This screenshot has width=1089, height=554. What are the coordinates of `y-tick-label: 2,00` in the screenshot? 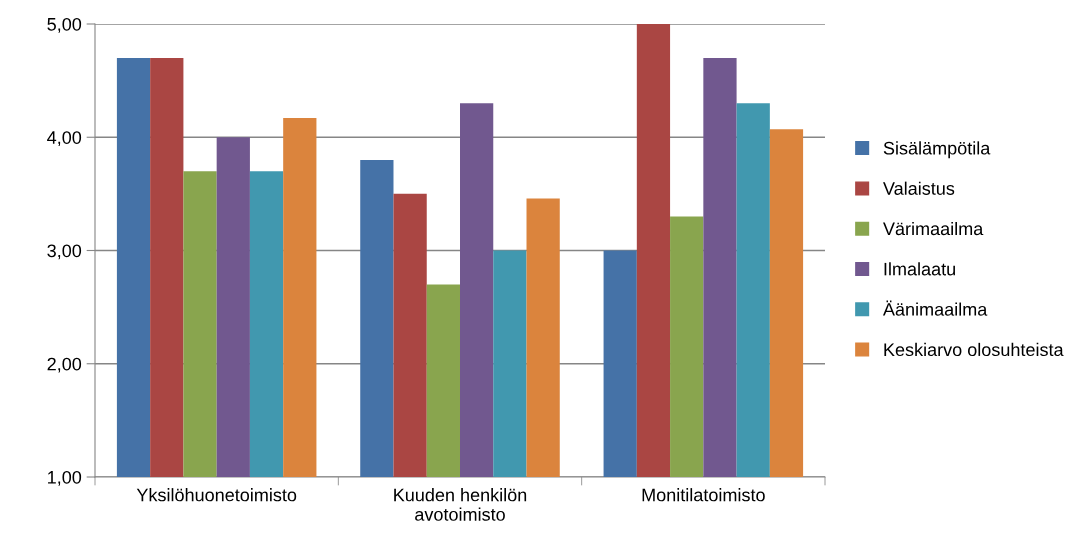 It's located at (64, 365).